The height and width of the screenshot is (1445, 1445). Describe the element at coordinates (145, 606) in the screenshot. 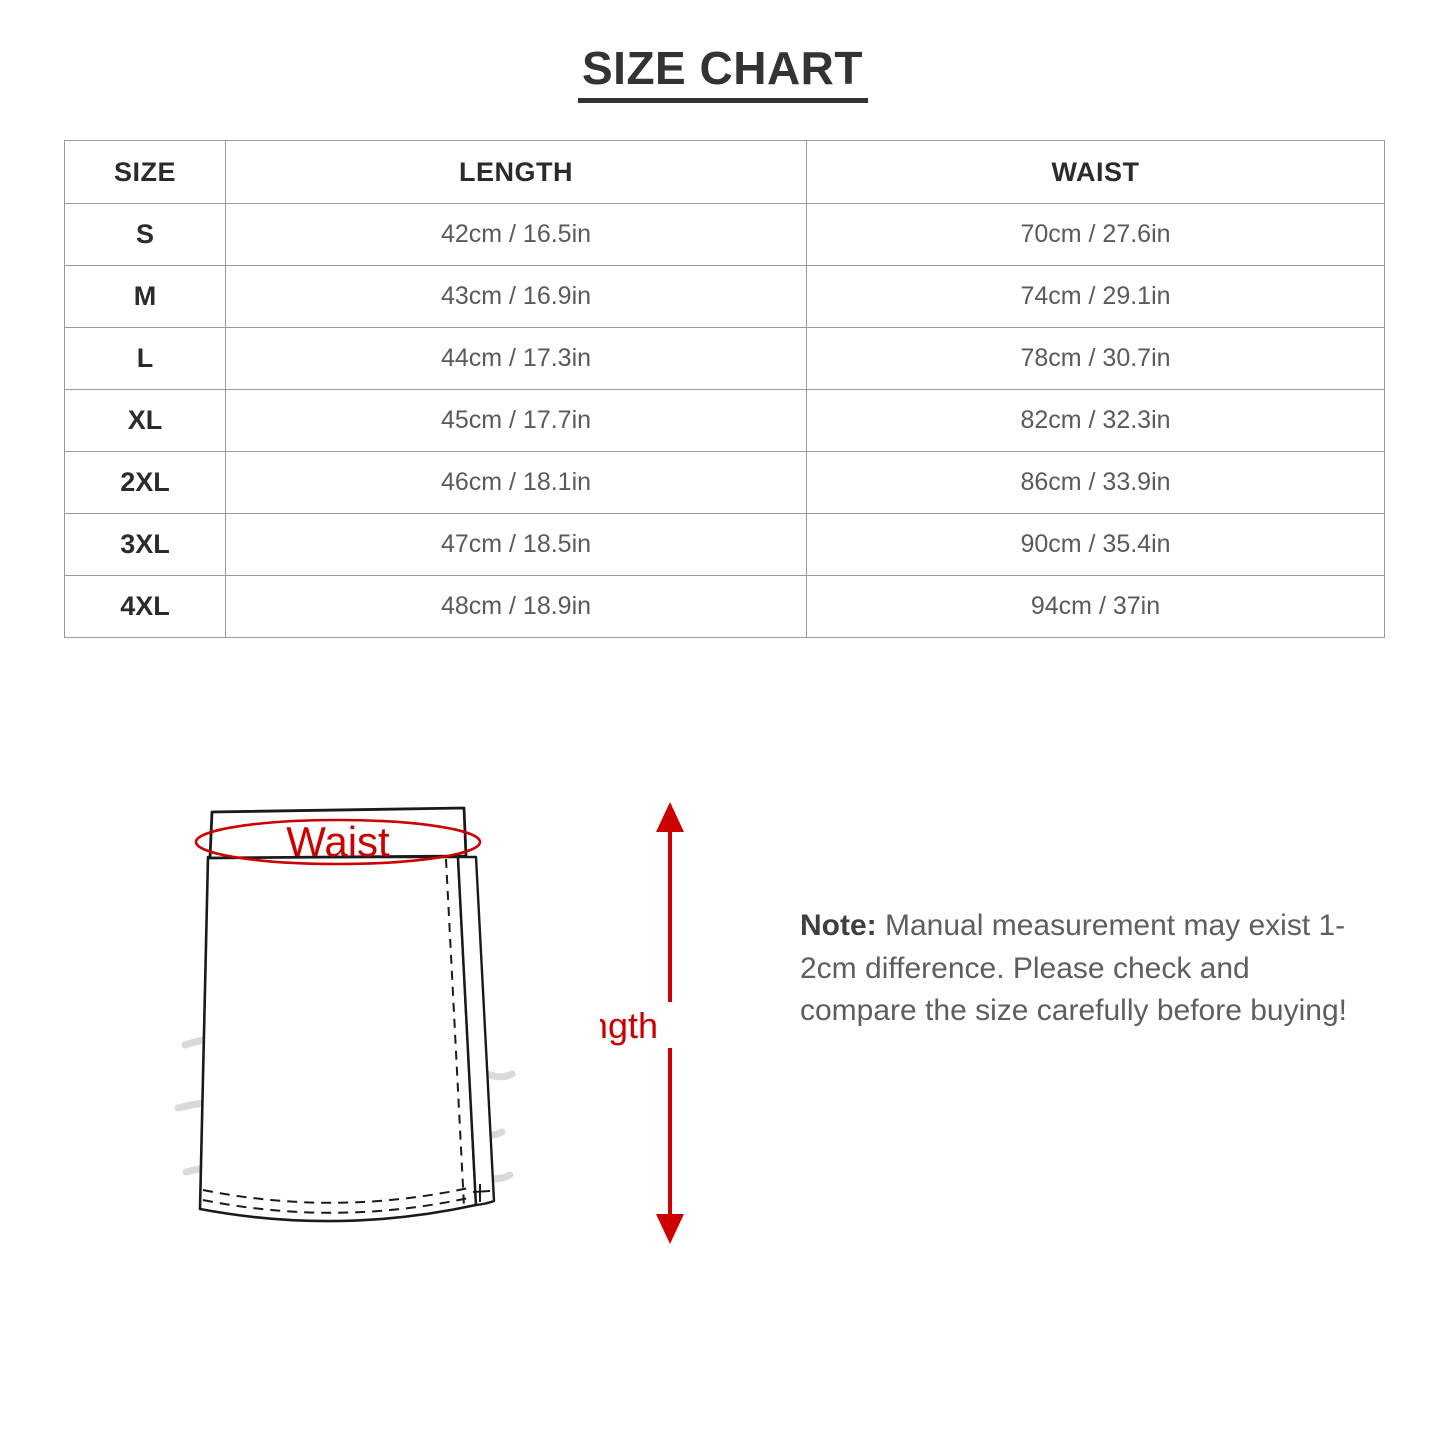

I see `cell-size: 4XL` at that location.